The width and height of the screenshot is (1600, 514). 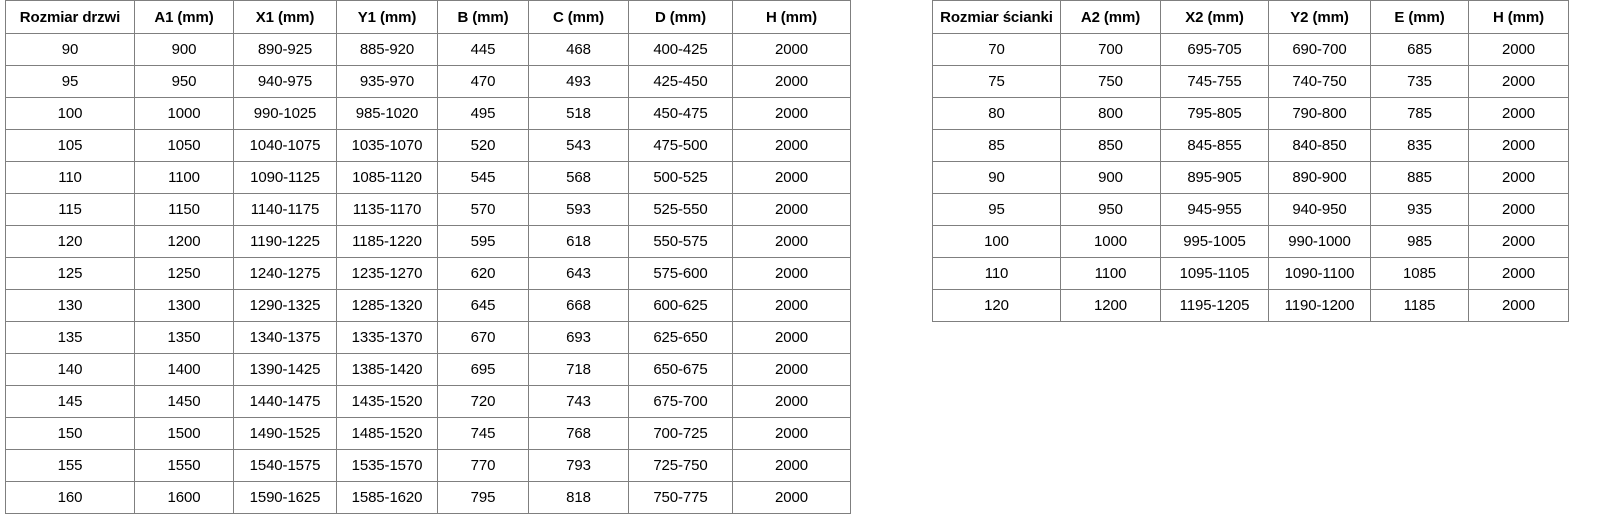 What do you see at coordinates (184, 177) in the screenshot?
I see `door-cell: 1100` at bounding box center [184, 177].